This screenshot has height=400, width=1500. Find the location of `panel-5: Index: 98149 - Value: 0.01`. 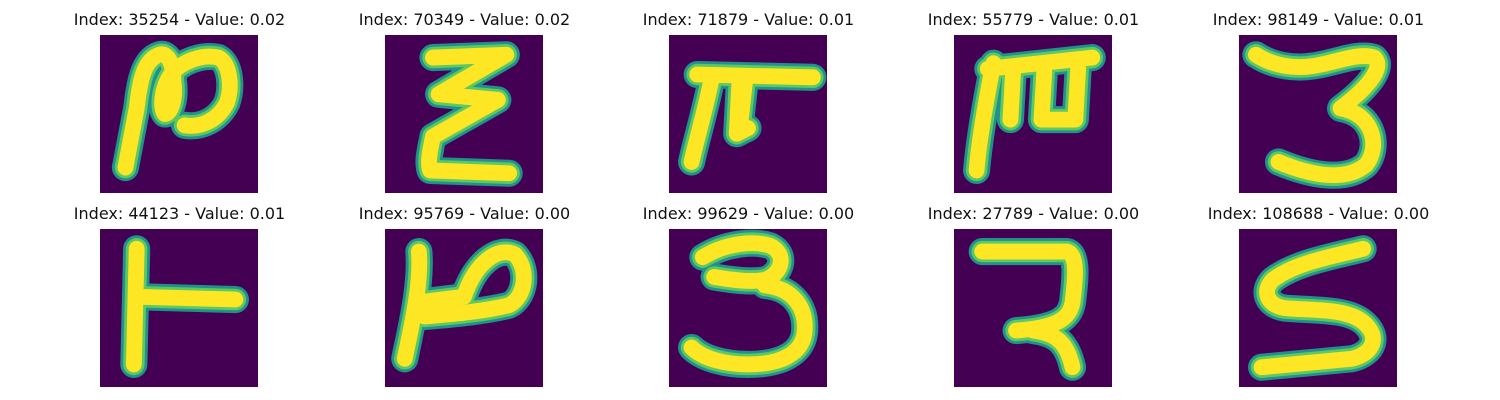

panel-5: Index: 98149 - Value: 0.01 is located at coordinates (1318, 96).